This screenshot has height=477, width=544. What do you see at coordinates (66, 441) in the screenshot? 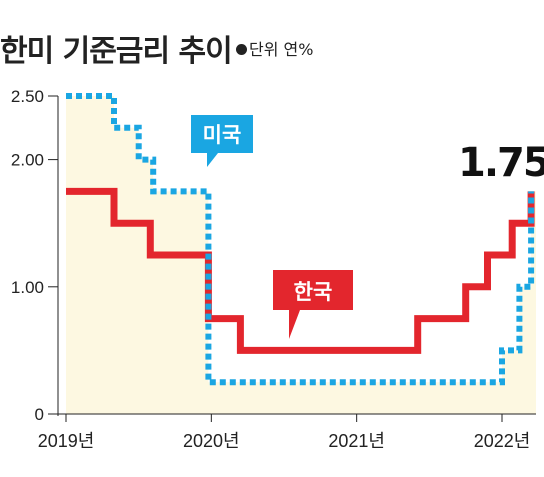
I see `x-tick-label: 2019년` at bounding box center [66, 441].